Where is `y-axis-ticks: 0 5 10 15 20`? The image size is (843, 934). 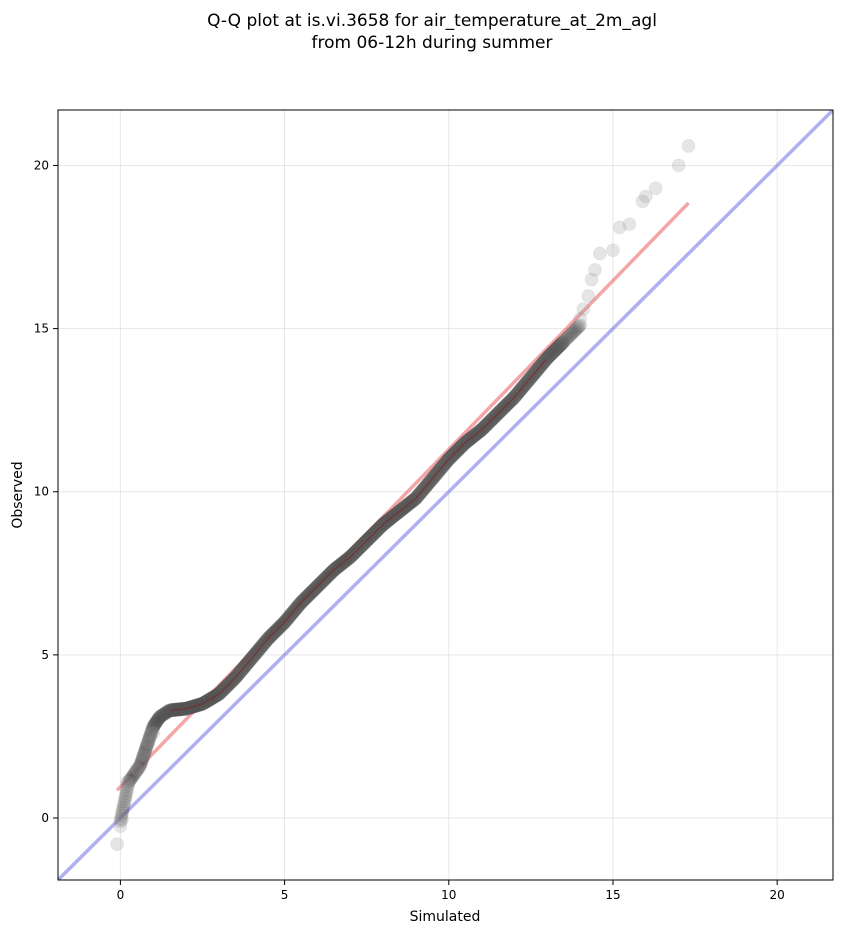 y-axis-ticks: 0 5 10 15 20 is located at coordinates (46, 491).